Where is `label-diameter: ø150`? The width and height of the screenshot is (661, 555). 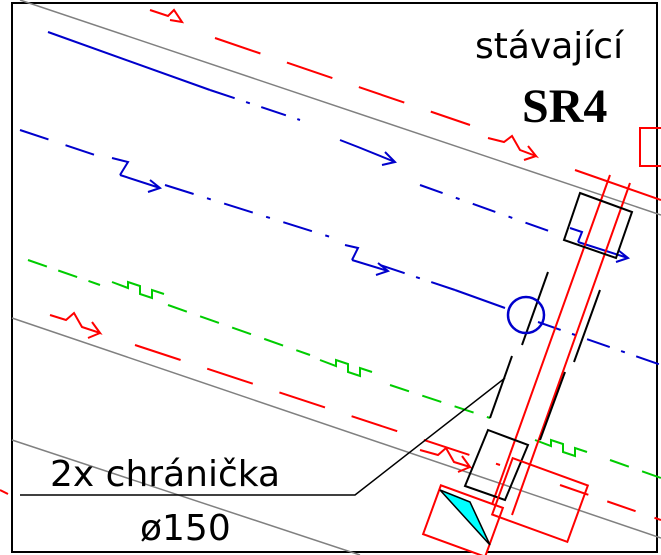
label-diameter: ø150 is located at coordinates (185, 528).